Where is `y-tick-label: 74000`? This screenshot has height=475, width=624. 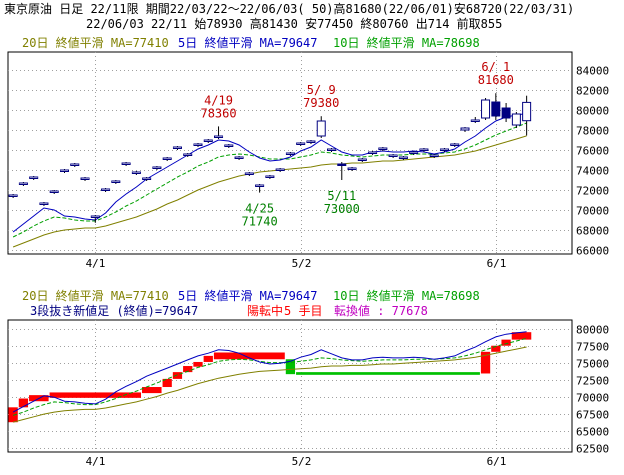
y-tick-label: 74000 is located at coordinates (592, 171).